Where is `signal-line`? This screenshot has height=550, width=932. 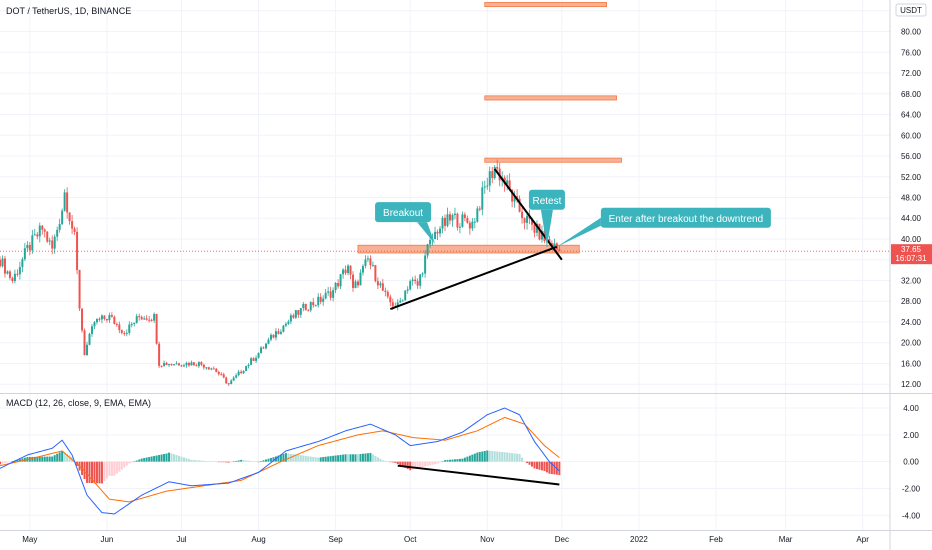
signal-line is located at coordinates (280, 459).